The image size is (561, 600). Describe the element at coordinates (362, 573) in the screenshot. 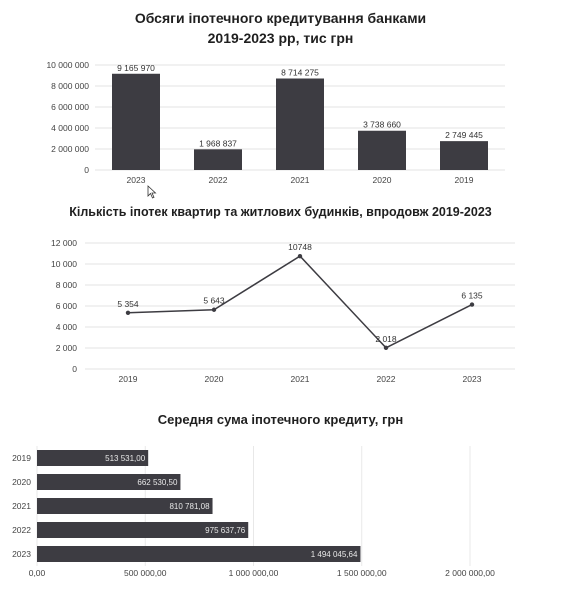

I see `x-tick-label: 1 500 000,00` at that location.